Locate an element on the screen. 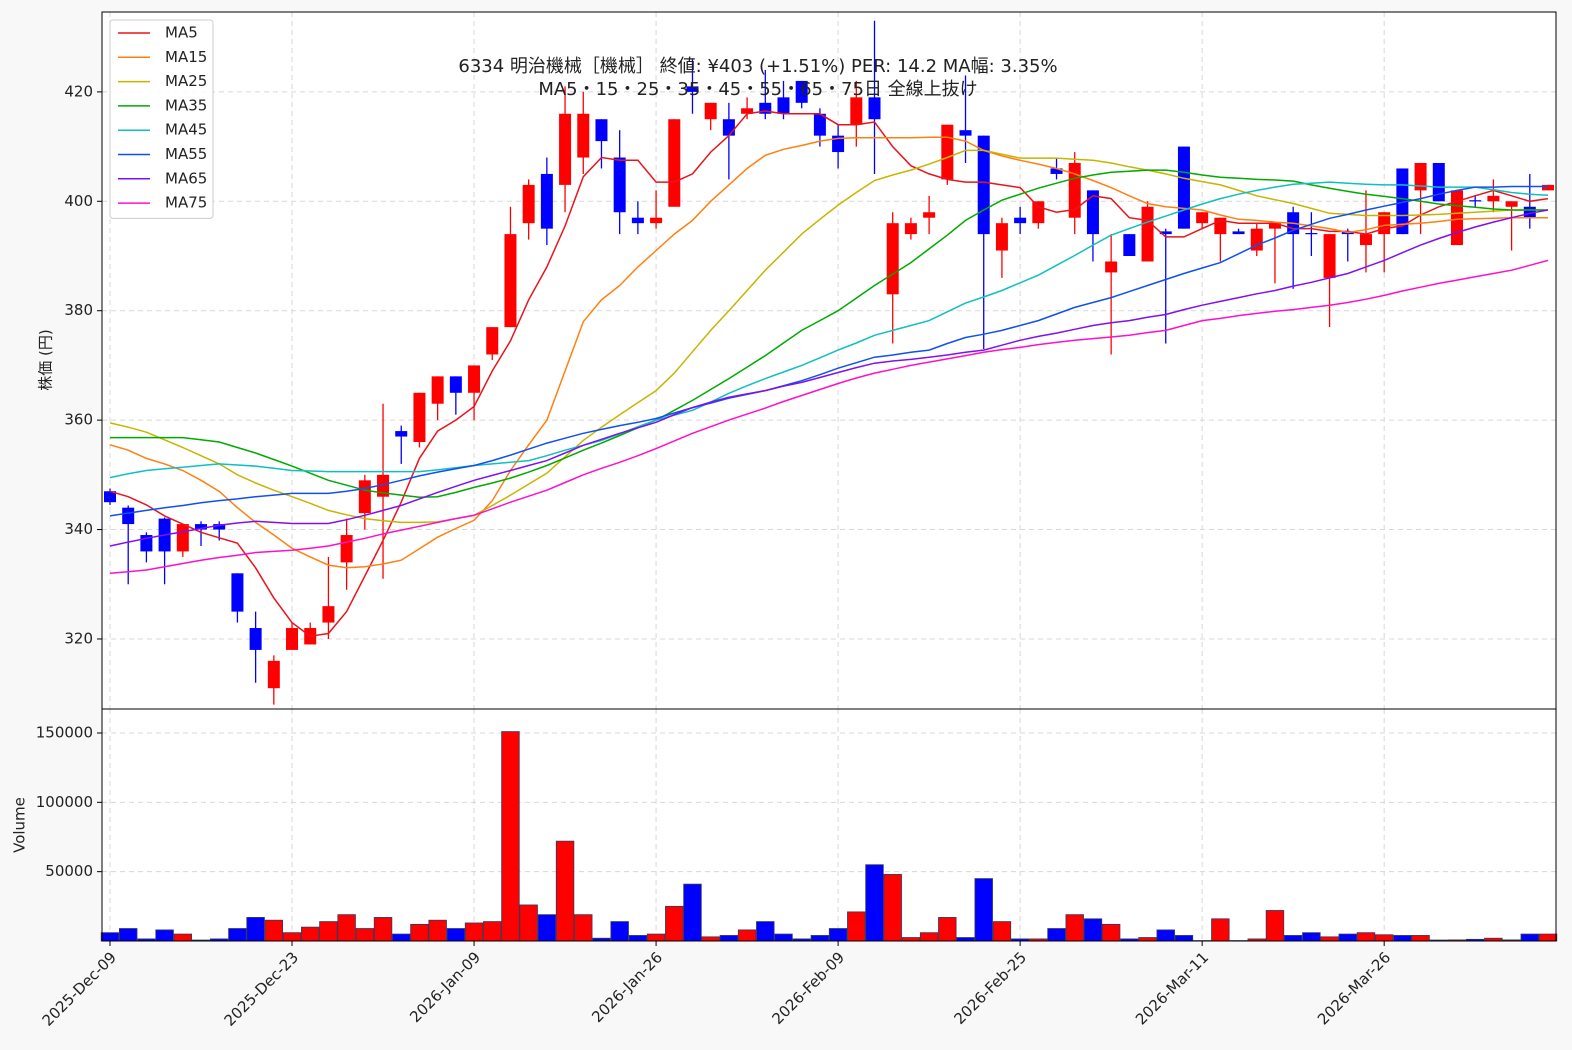 This screenshot has height=1050, width=1572. legend-box is located at coordinates (161, 119).